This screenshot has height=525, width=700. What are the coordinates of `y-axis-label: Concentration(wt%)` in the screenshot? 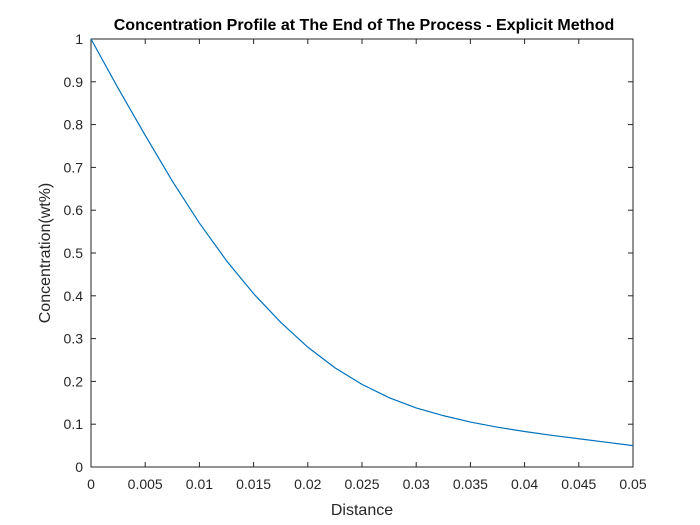 It's located at (45, 253).